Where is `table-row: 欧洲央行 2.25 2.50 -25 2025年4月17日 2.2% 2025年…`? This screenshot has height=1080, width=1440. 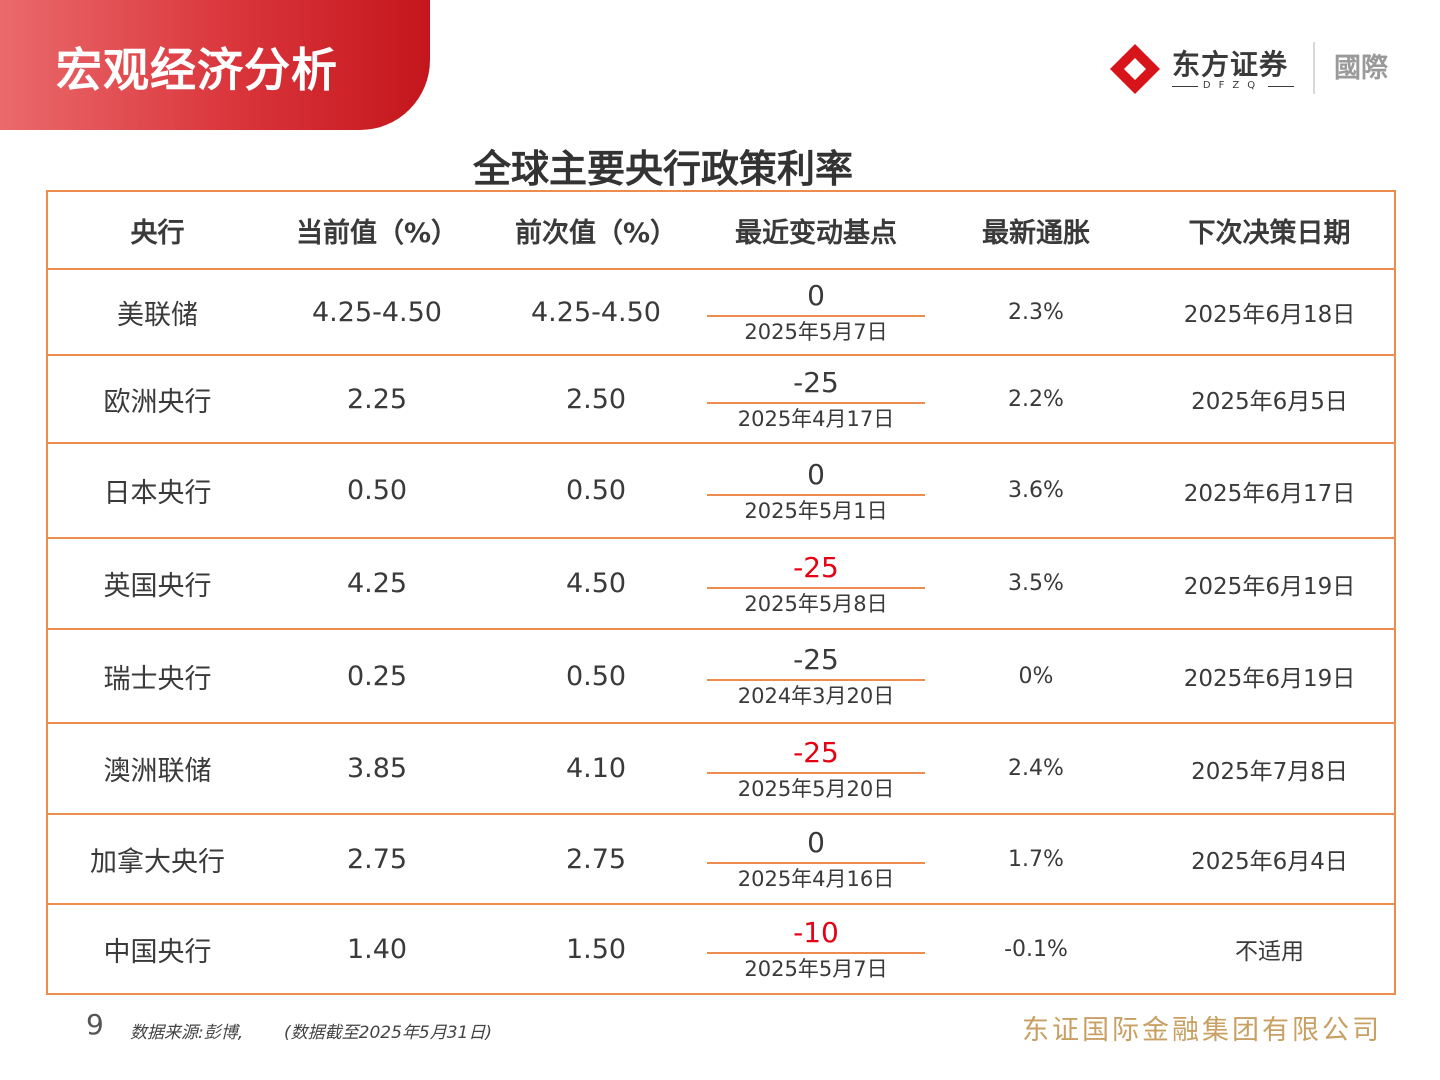 table-row: 欧洲央行 2.25 2.50 -25 2025年4月17日 2.2% 2025年… is located at coordinates (721, 399).